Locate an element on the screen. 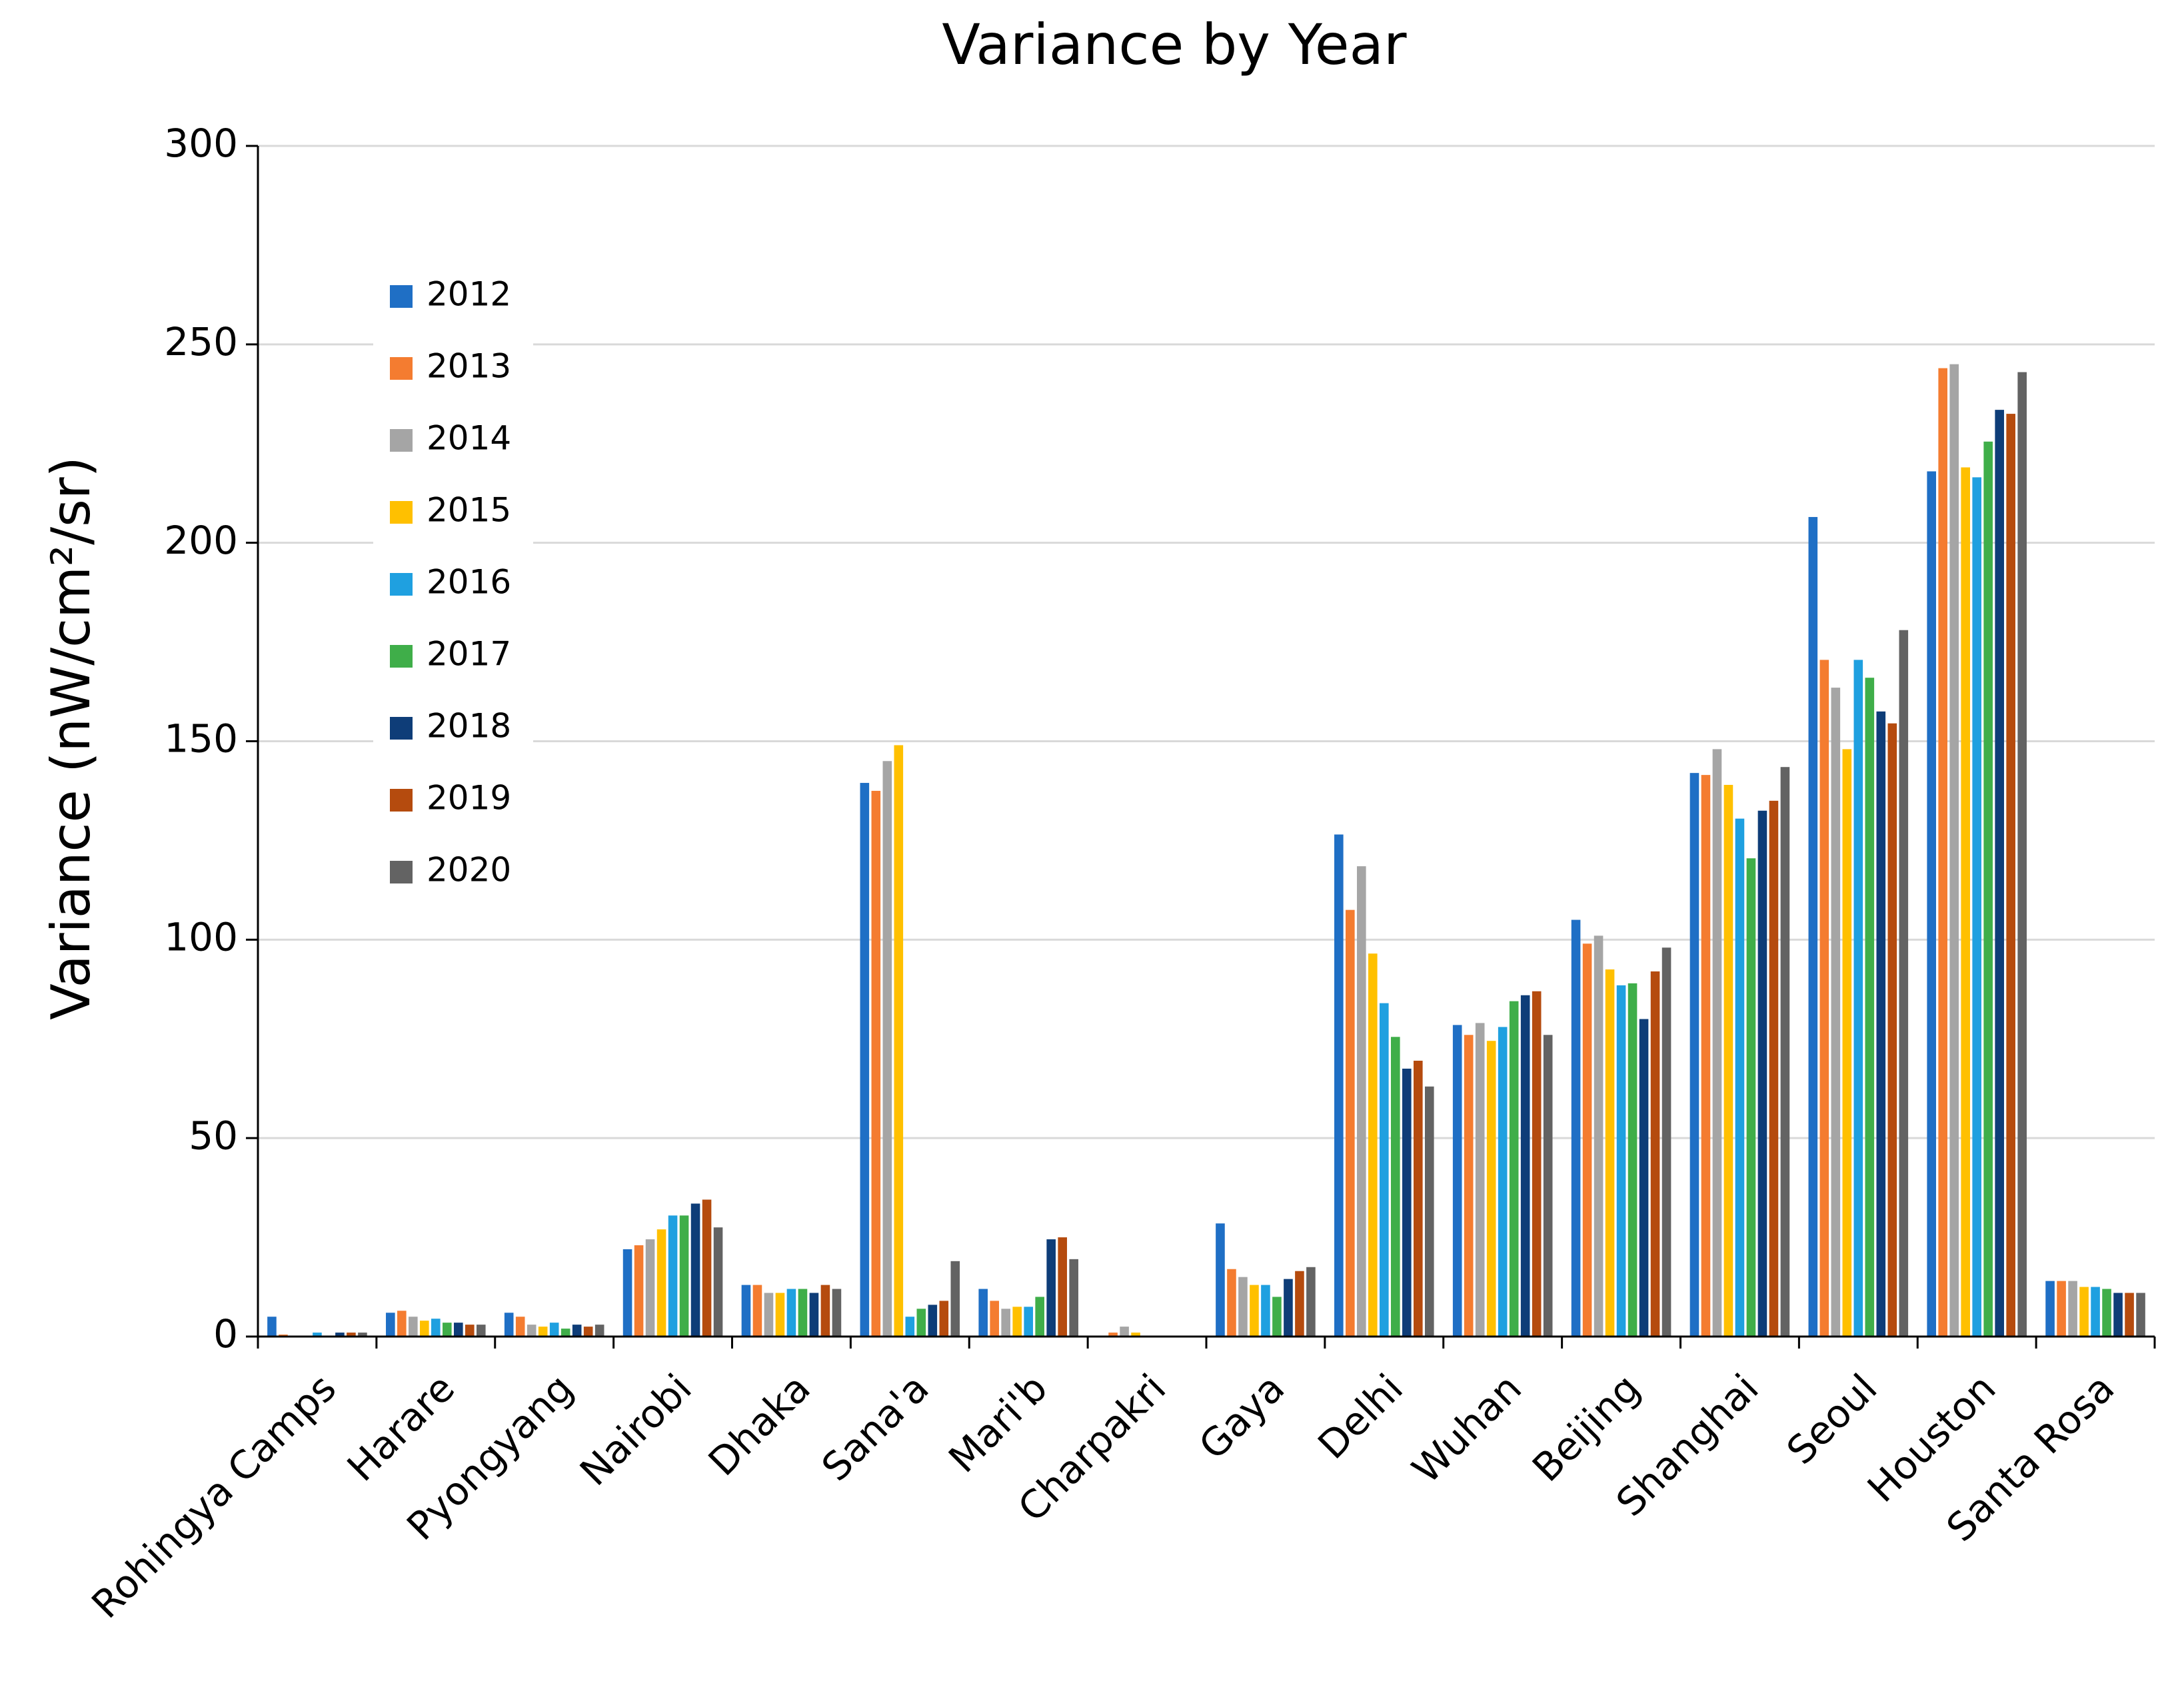  y-axis-label: Variance (nW/cm²/sr) is located at coordinates (71, 738).